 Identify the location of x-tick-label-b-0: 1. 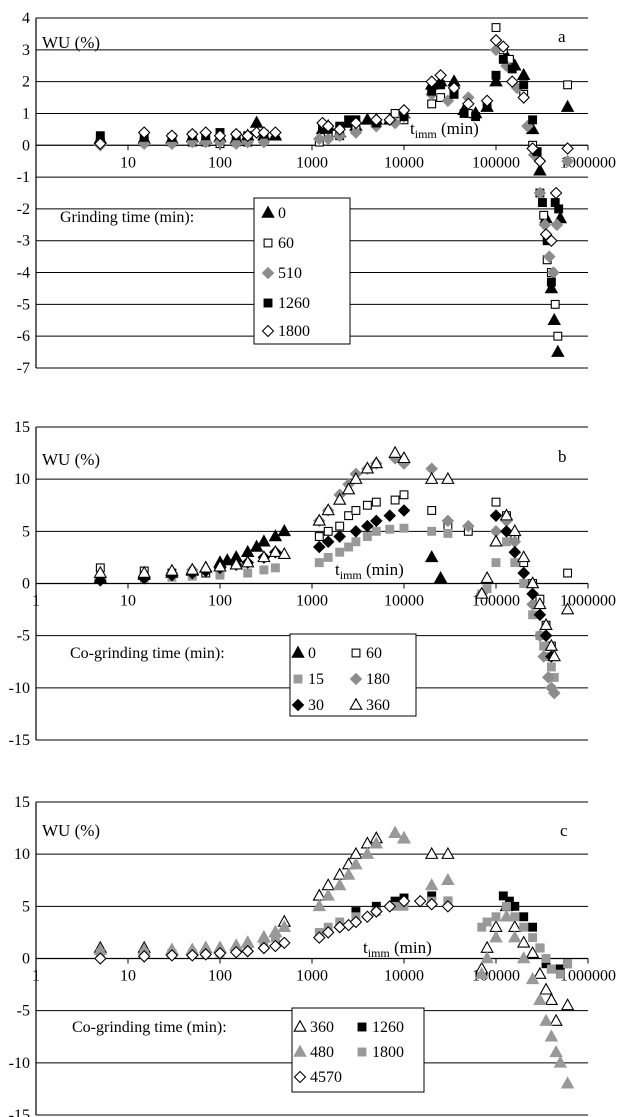
(36, 601).